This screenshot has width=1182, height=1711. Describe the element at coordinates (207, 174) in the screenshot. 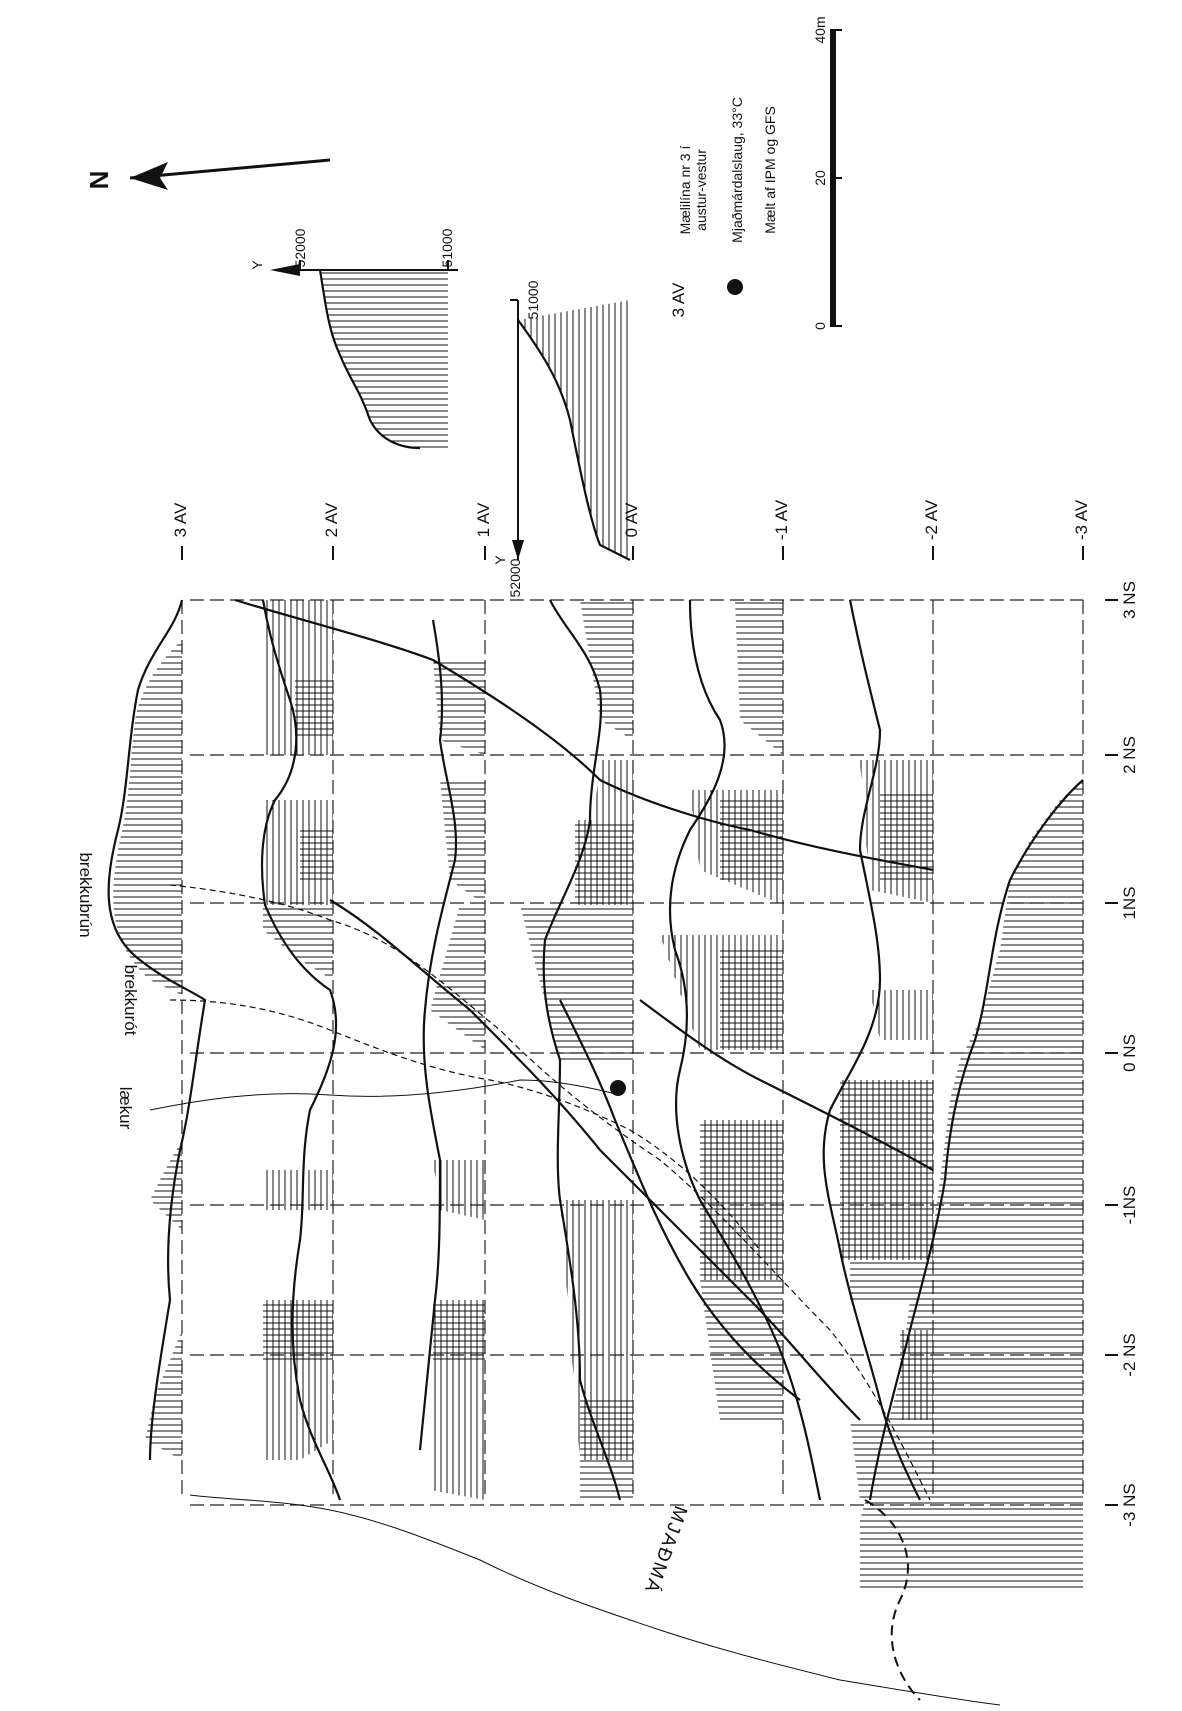

I see `north-arrow: N` at that location.